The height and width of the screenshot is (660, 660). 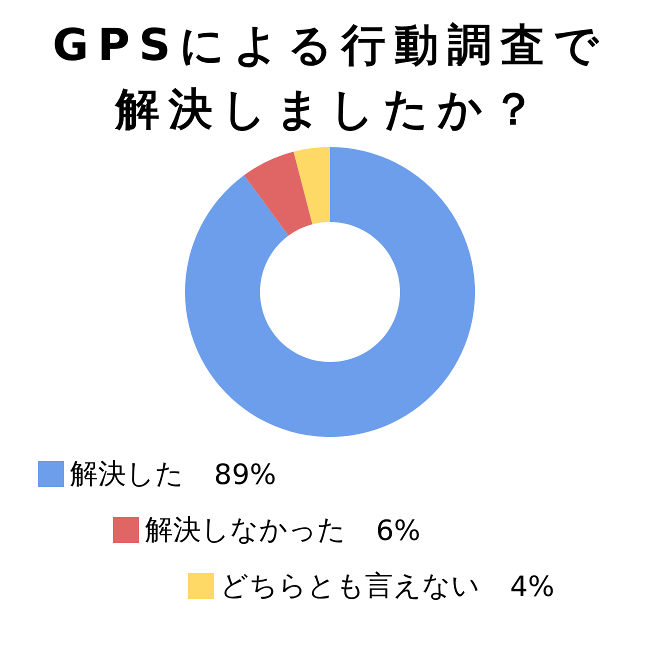 What do you see at coordinates (127, 474) in the screenshot?
I see `legend-label: 解決した` at bounding box center [127, 474].